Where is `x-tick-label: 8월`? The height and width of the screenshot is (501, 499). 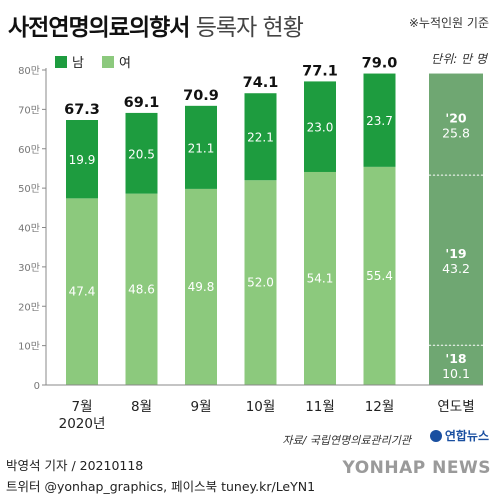
x-tick-label: 8월 is located at coordinates (141, 407).